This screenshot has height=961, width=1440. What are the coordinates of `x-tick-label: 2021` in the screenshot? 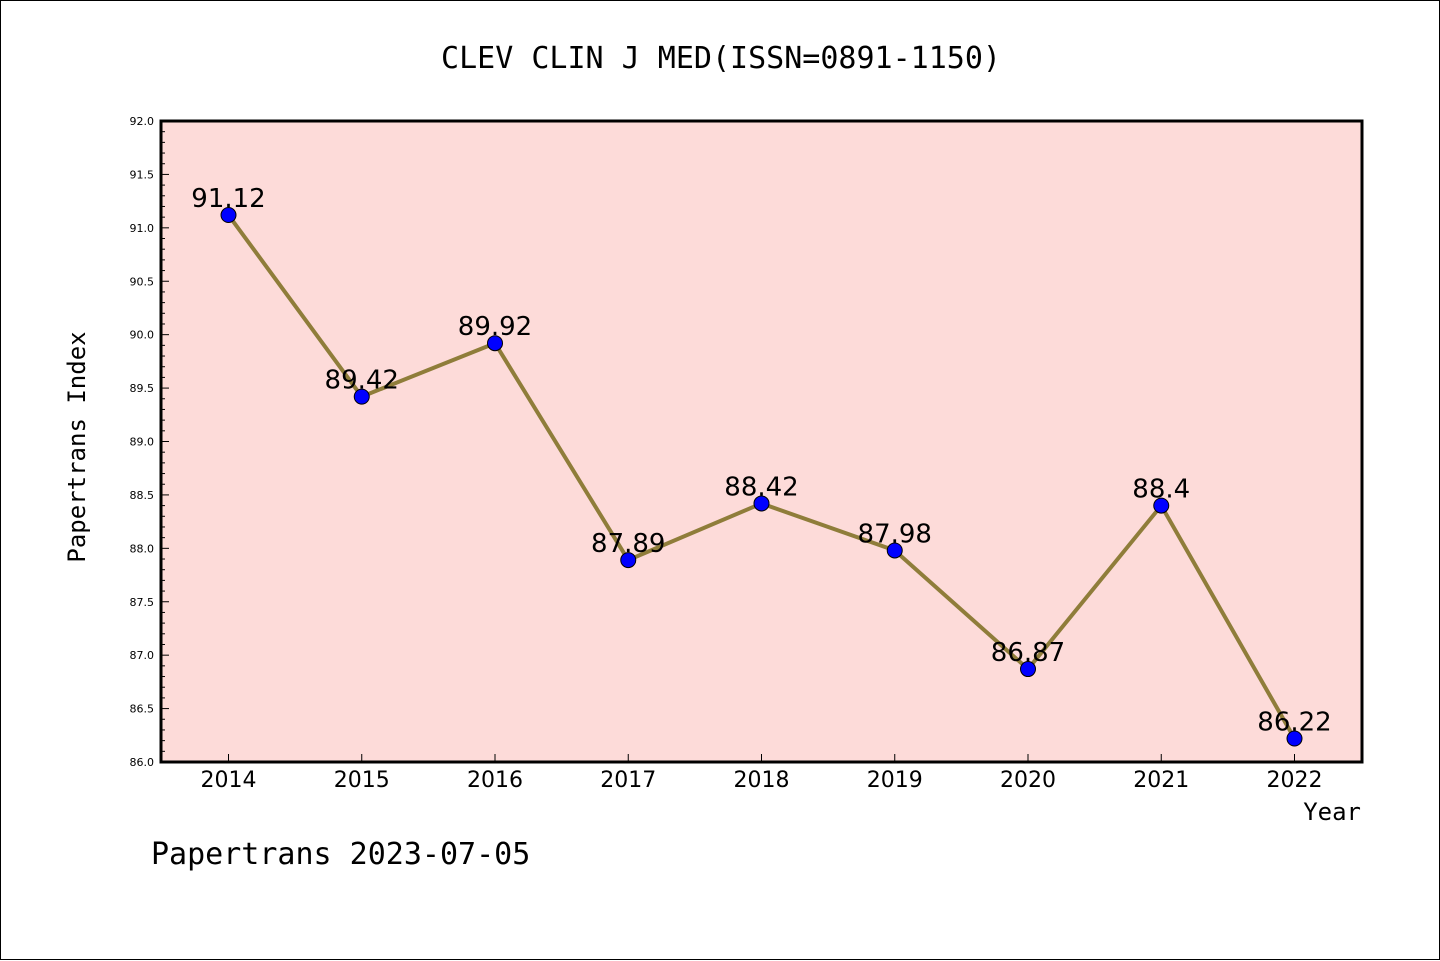 It's located at (1161, 780).